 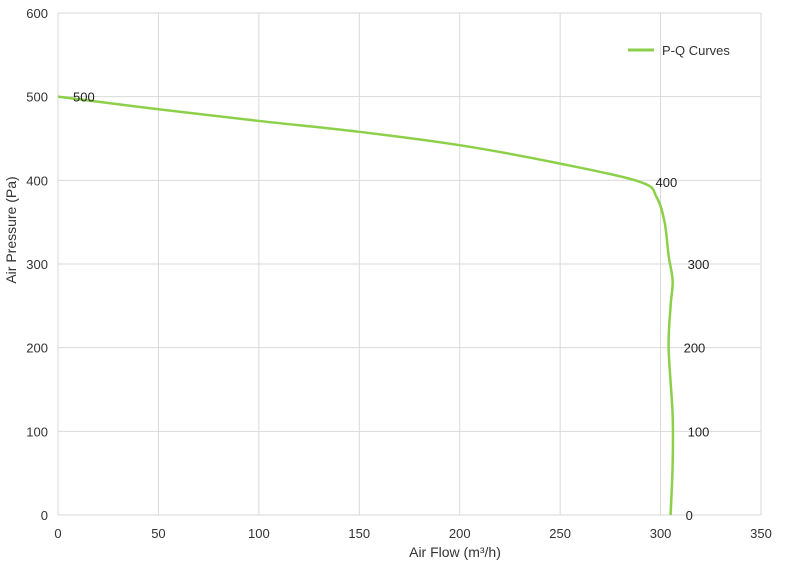 I want to click on y-tick-label: 200, so click(x=37, y=348).